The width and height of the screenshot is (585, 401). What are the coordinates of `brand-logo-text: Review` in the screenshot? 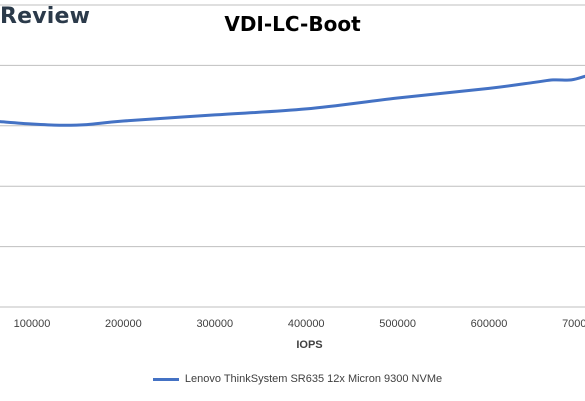 It's located at (45, 16).